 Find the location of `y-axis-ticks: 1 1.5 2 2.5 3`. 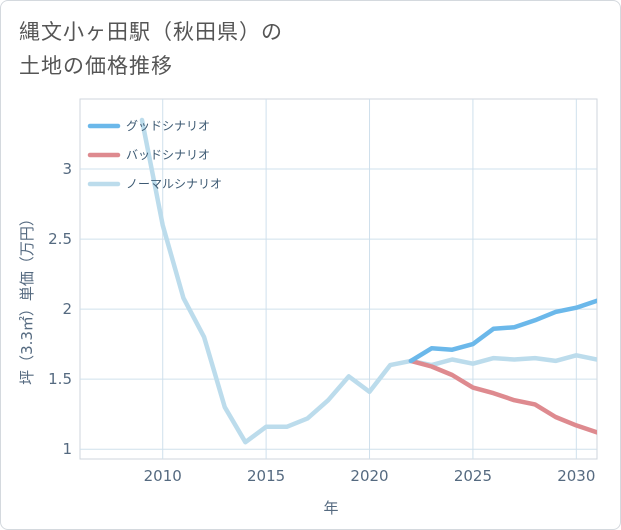

y-axis-ticks: 1 1.5 2 2.5 3 is located at coordinates (60, 309).